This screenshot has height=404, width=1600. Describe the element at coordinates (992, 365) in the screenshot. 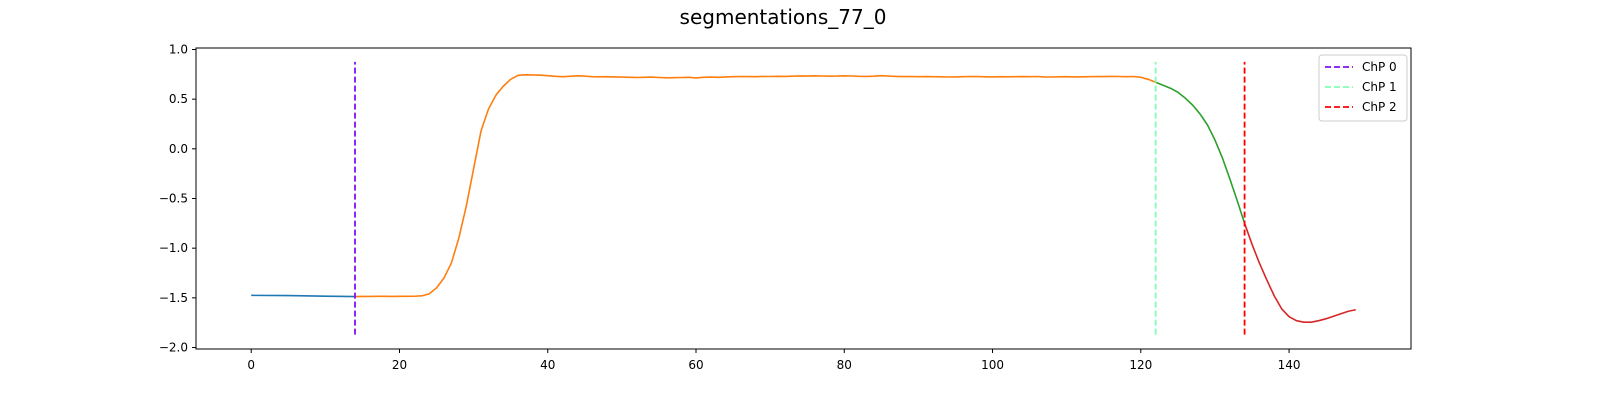

I see `x-tick-label: 100` at that location.